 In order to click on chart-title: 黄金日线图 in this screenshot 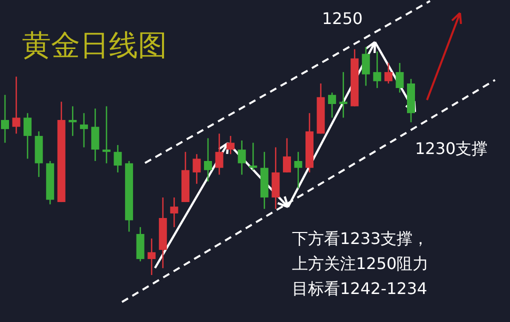, I will do `click(94, 45)`.